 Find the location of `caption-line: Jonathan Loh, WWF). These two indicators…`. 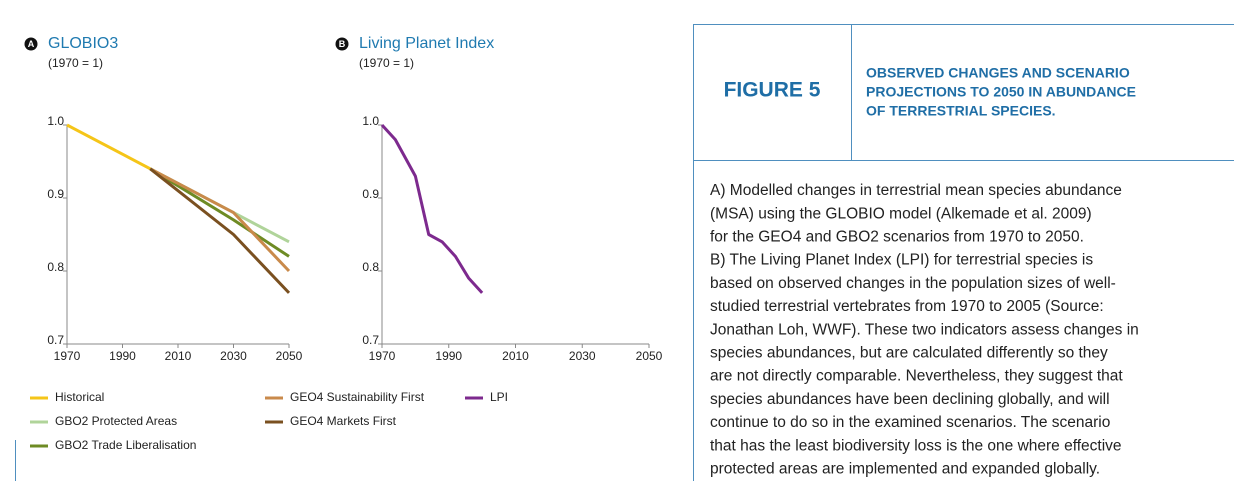

caption-line: Jonathan Loh, WWF). These two indicators… is located at coordinates (924, 329).